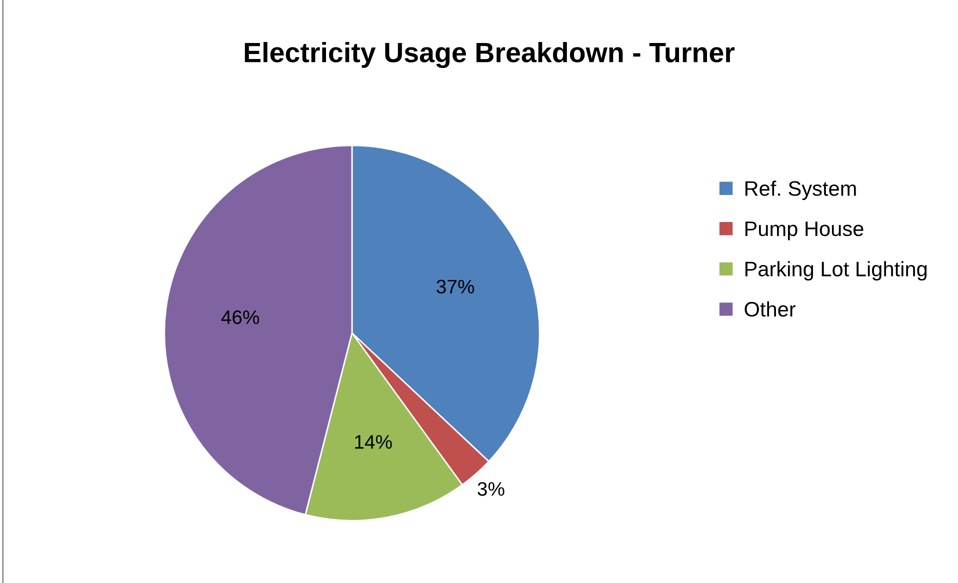 The height and width of the screenshot is (583, 958). What do you see at coordinates (240, 317) in the screenshot?
I see `data-label: 46%` at bounding box center [240, 317].